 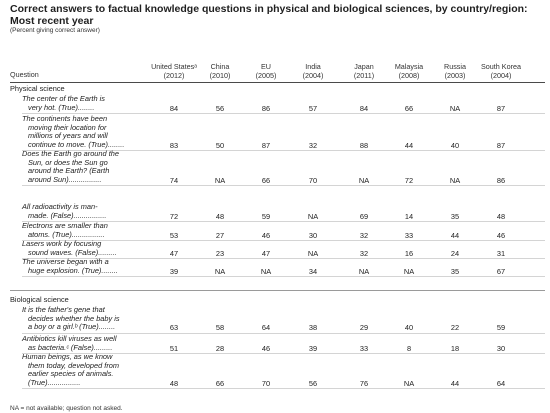 What do you see at coordinates (313, 328) in the screenshot?
I see `table-cell: 38` at bounding box center [313, 328].